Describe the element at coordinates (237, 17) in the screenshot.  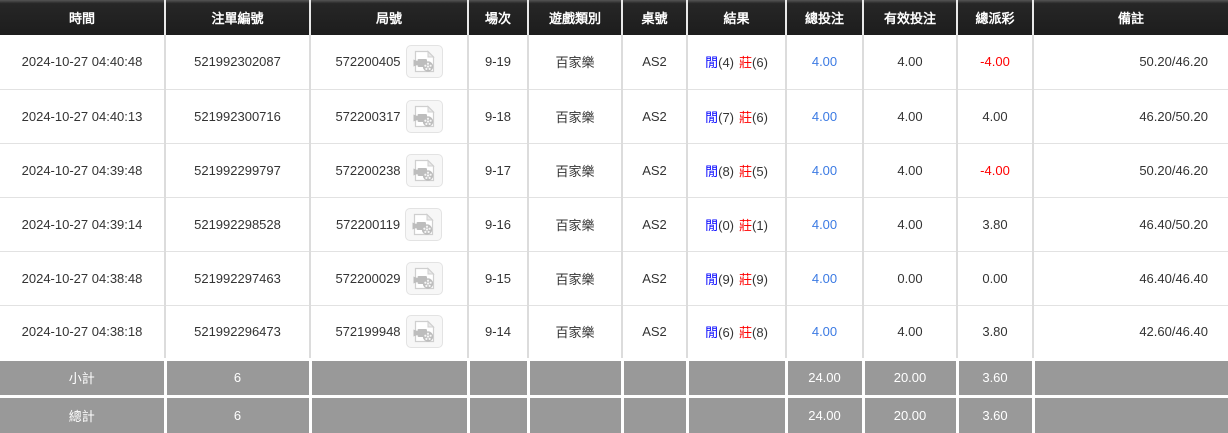
I see `col-header-bet-id: 注單編號` at that location.